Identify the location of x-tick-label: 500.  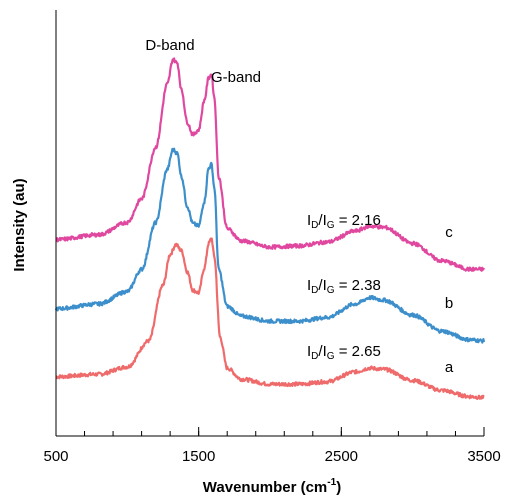
(55, 456).